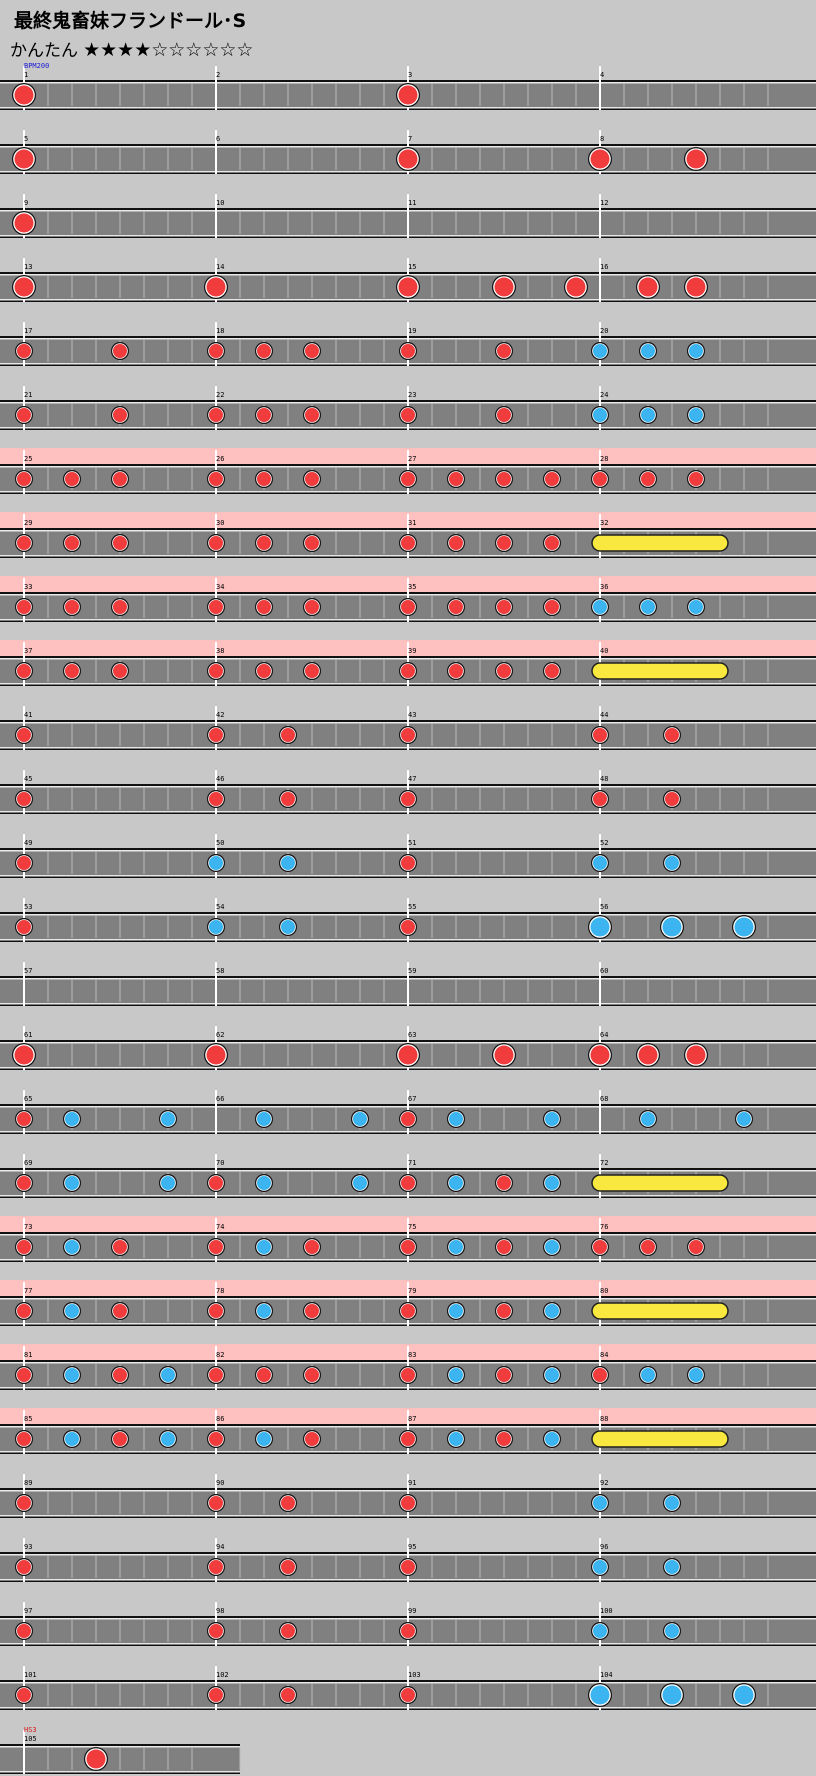 The image size is (816, 1776). Describe the element at coordinates (30, 1730) in the screenshot. I see `scroll-marker: HS3` at that location.